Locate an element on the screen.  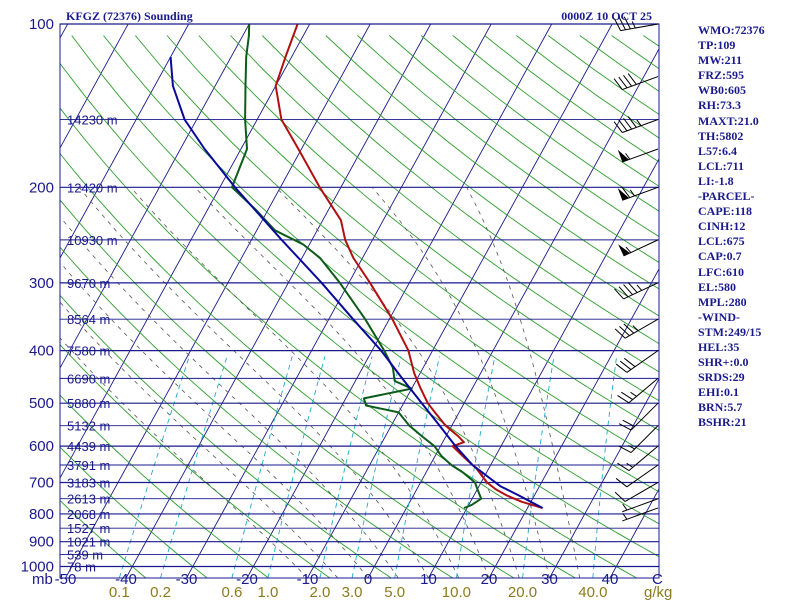
pressure-tick-label: 300 is located at coordinates (41, 283).